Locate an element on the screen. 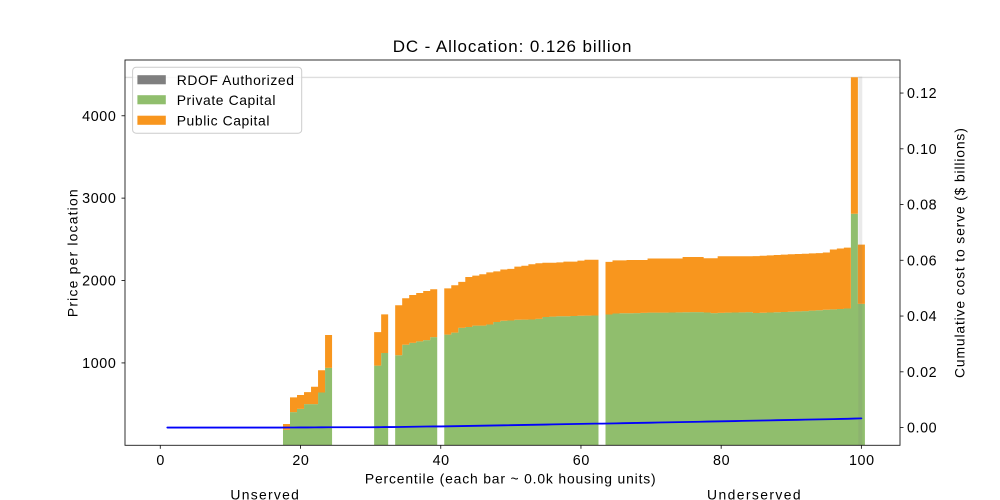  svg-text: 4000 is located at coordinates (99, 117).